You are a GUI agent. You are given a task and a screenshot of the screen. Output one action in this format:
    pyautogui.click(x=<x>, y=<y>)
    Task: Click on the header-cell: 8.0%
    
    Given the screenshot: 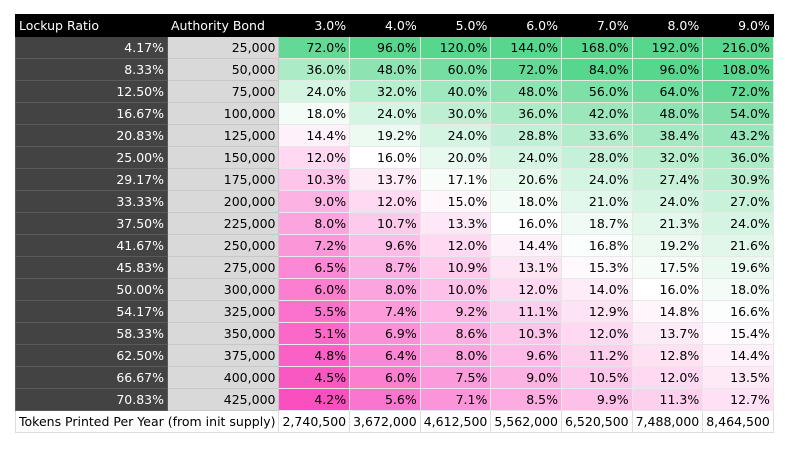 What is the action you would take?
    pyautogui.click(x=667, y=25)
    